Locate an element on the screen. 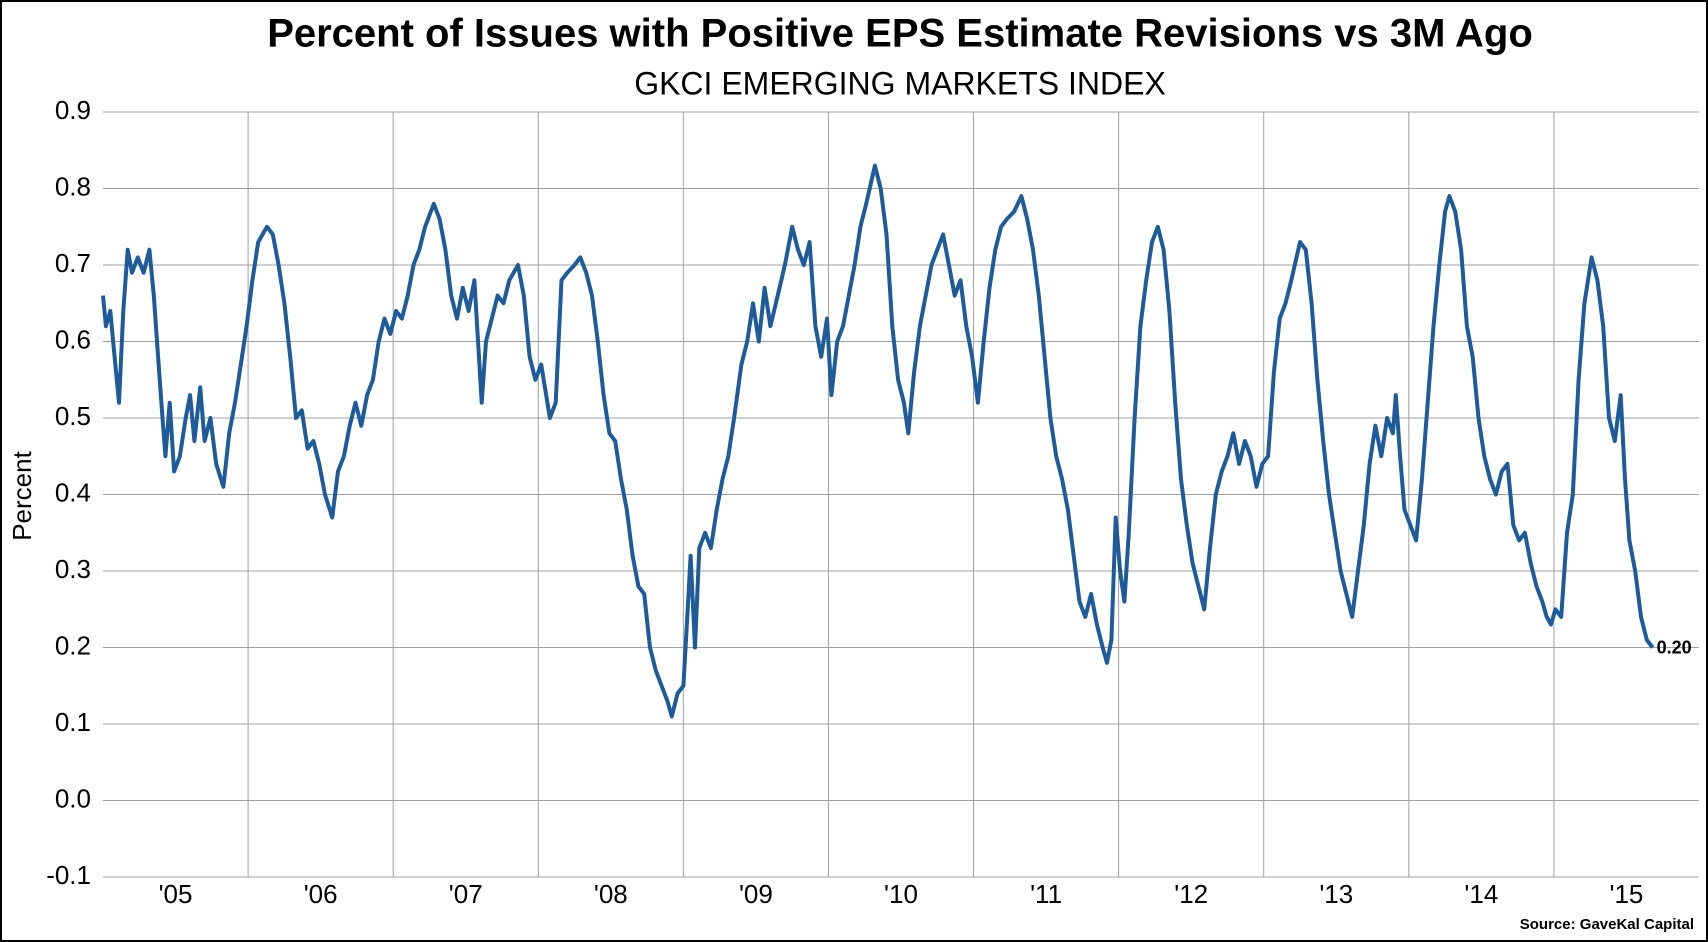 This screenshot has height=942, width=1708. x-tick-label: '09 is located at coordinates (756, 894).